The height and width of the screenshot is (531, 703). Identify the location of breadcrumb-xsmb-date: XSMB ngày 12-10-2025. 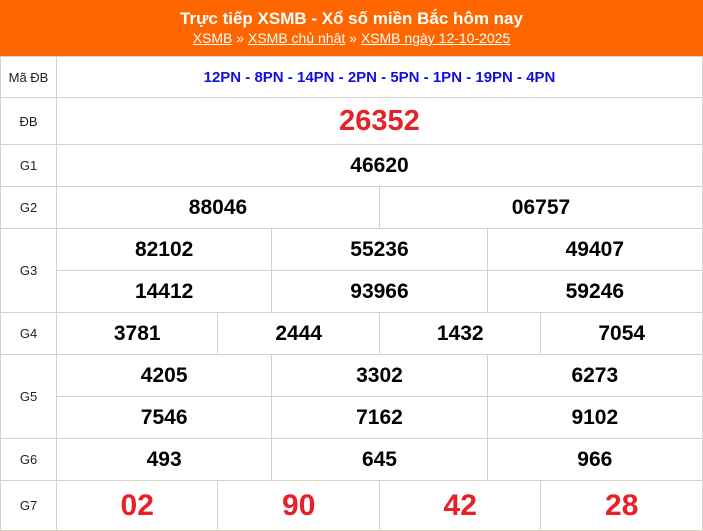
(435, 38).